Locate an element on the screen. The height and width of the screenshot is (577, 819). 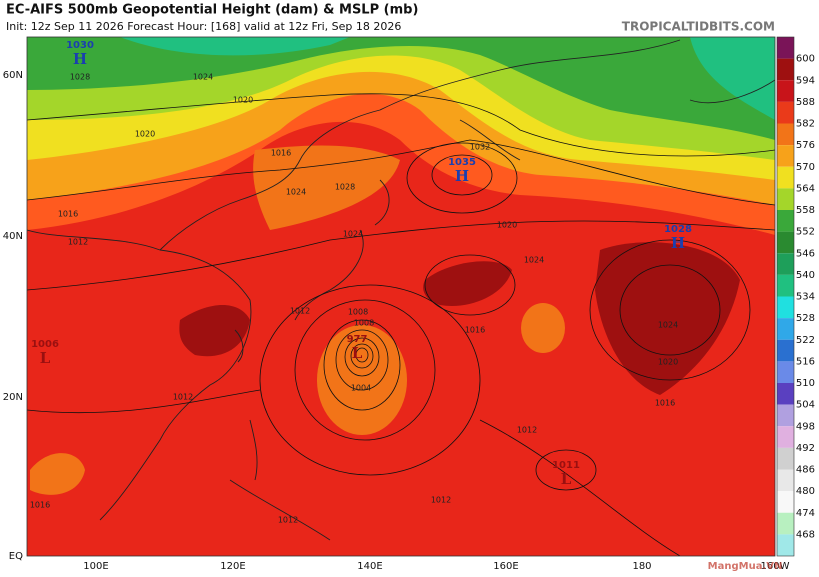
field-594-west is located at coordinates (214, 331).